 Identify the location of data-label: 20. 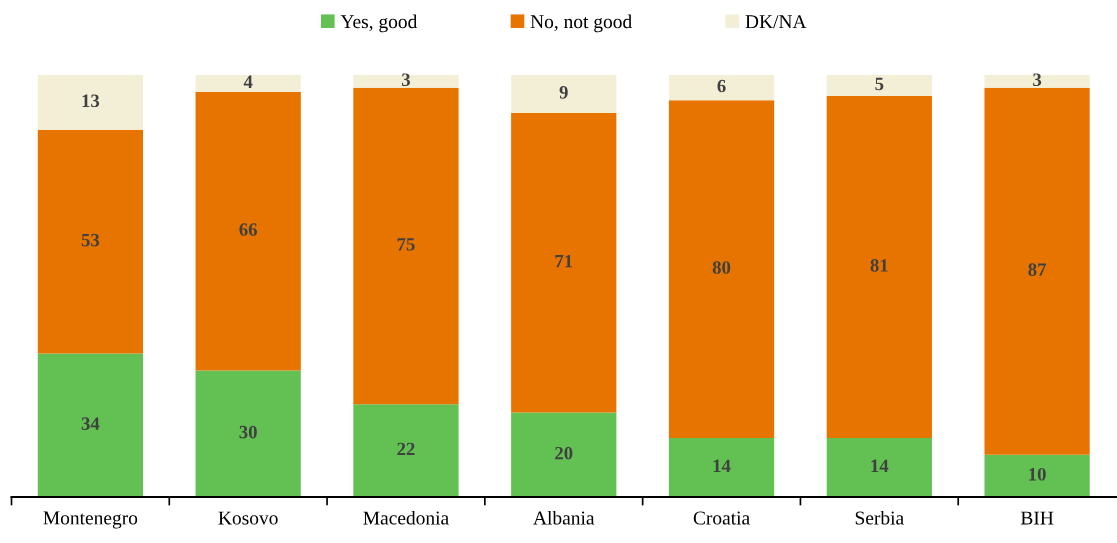
(564, 453).